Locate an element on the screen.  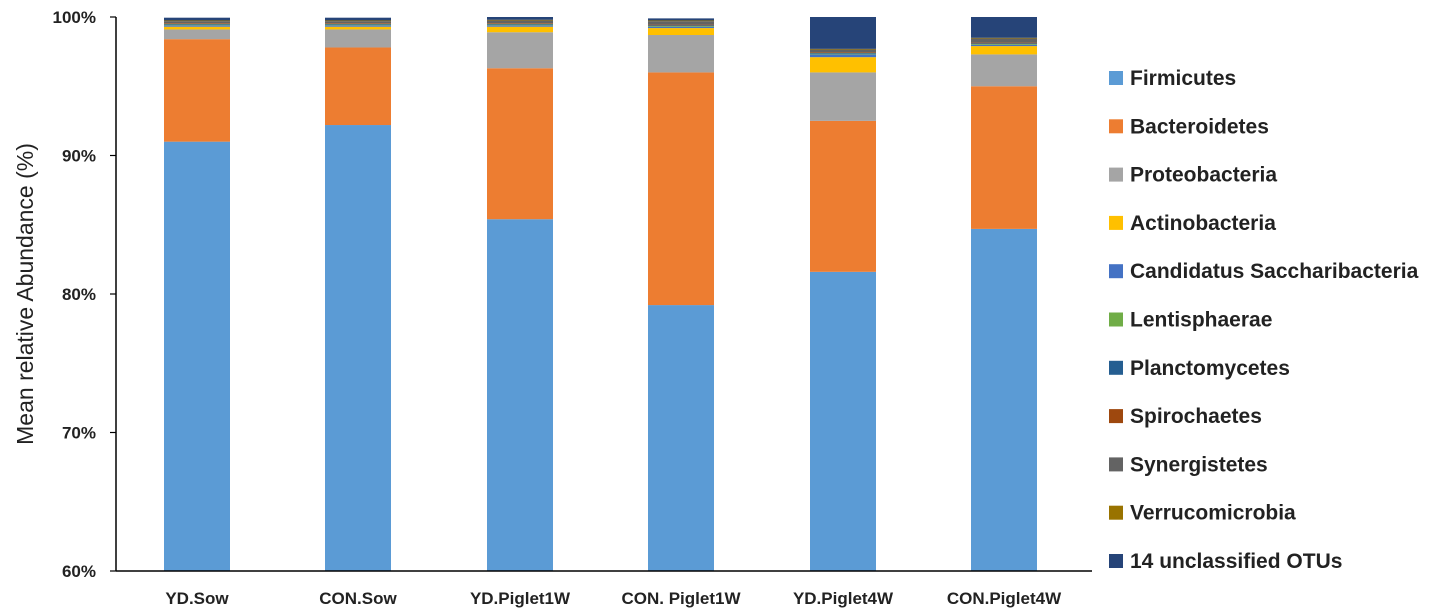
y-tick-label: 70% is located at coordinates (79, 433).